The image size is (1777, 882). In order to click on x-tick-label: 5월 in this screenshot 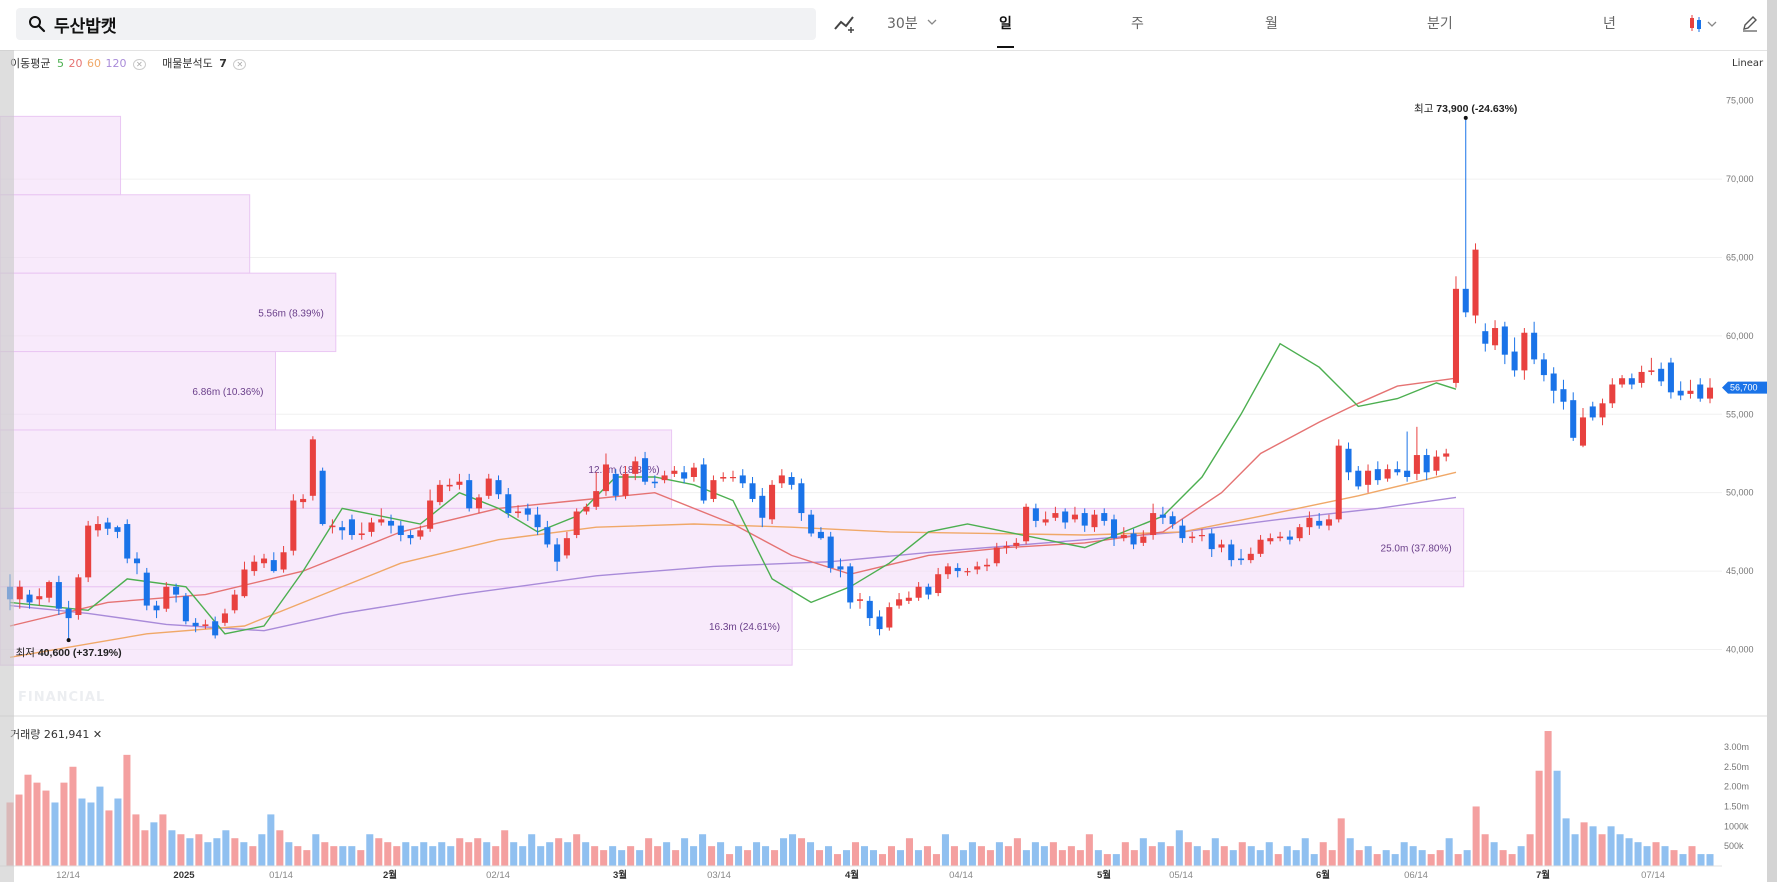, I will do `click(1104, 875)`.